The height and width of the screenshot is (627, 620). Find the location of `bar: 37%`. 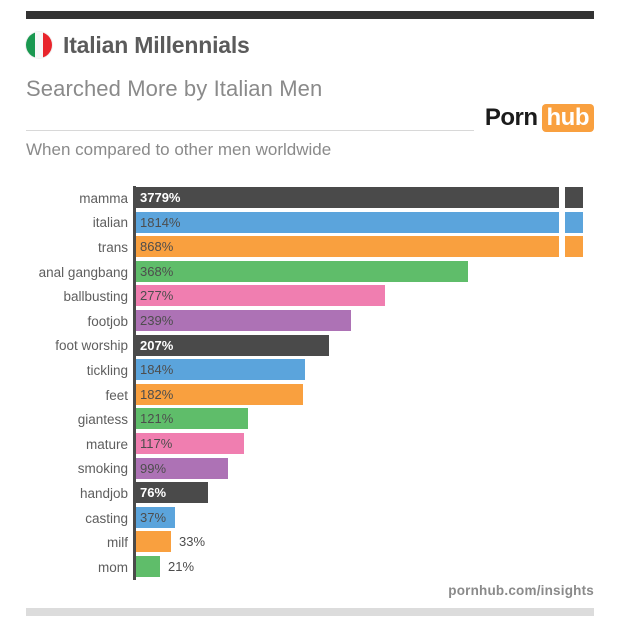

bar: 37% is located at coordinates (155, 517).